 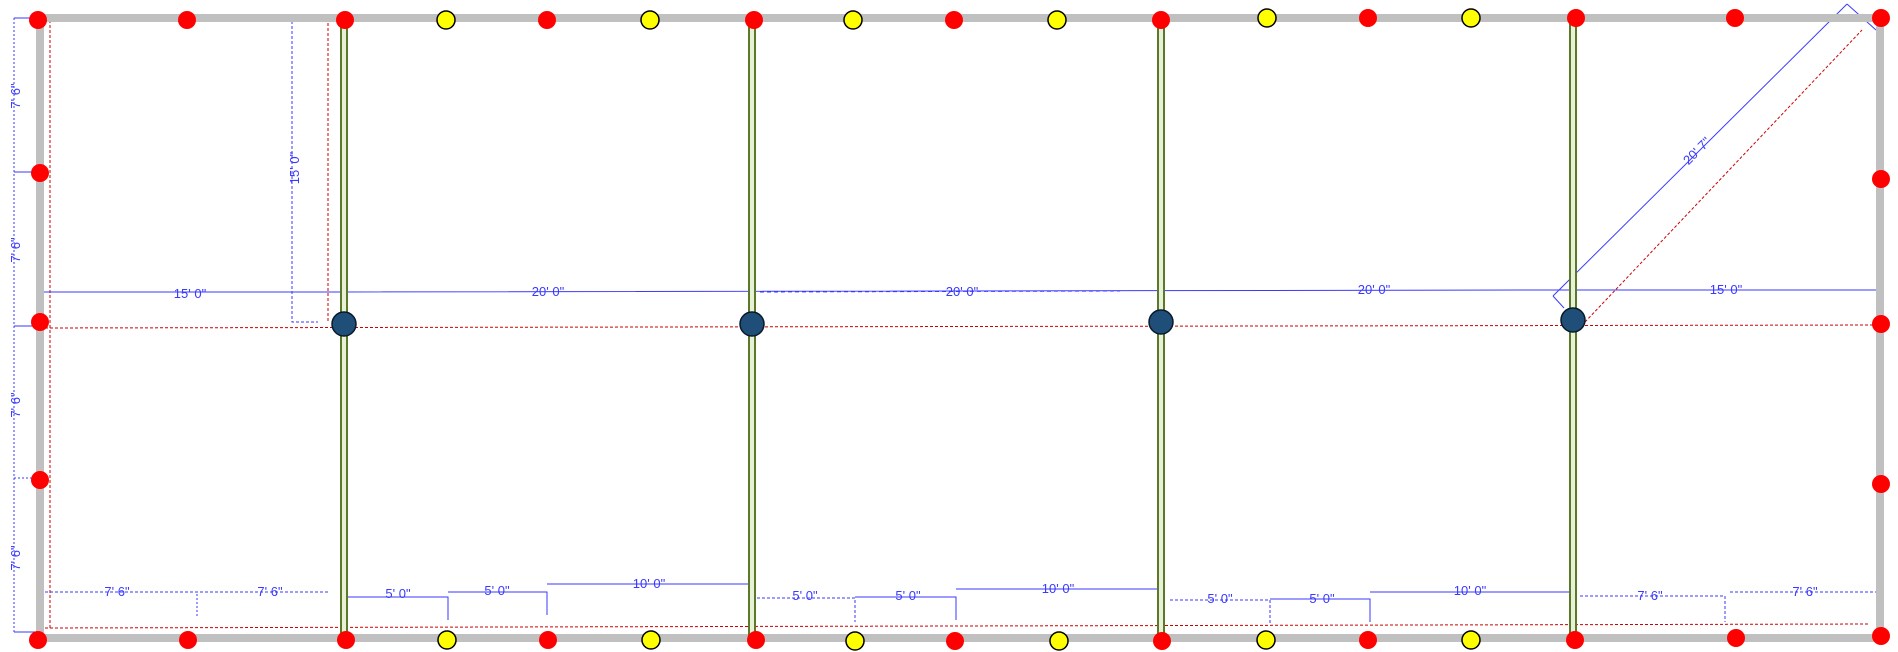 What do you see at coordinates (548, 291) in the screenshot?
I see `dim-label-ridge-2: 20' 0"` at bounding box center [548, 291].